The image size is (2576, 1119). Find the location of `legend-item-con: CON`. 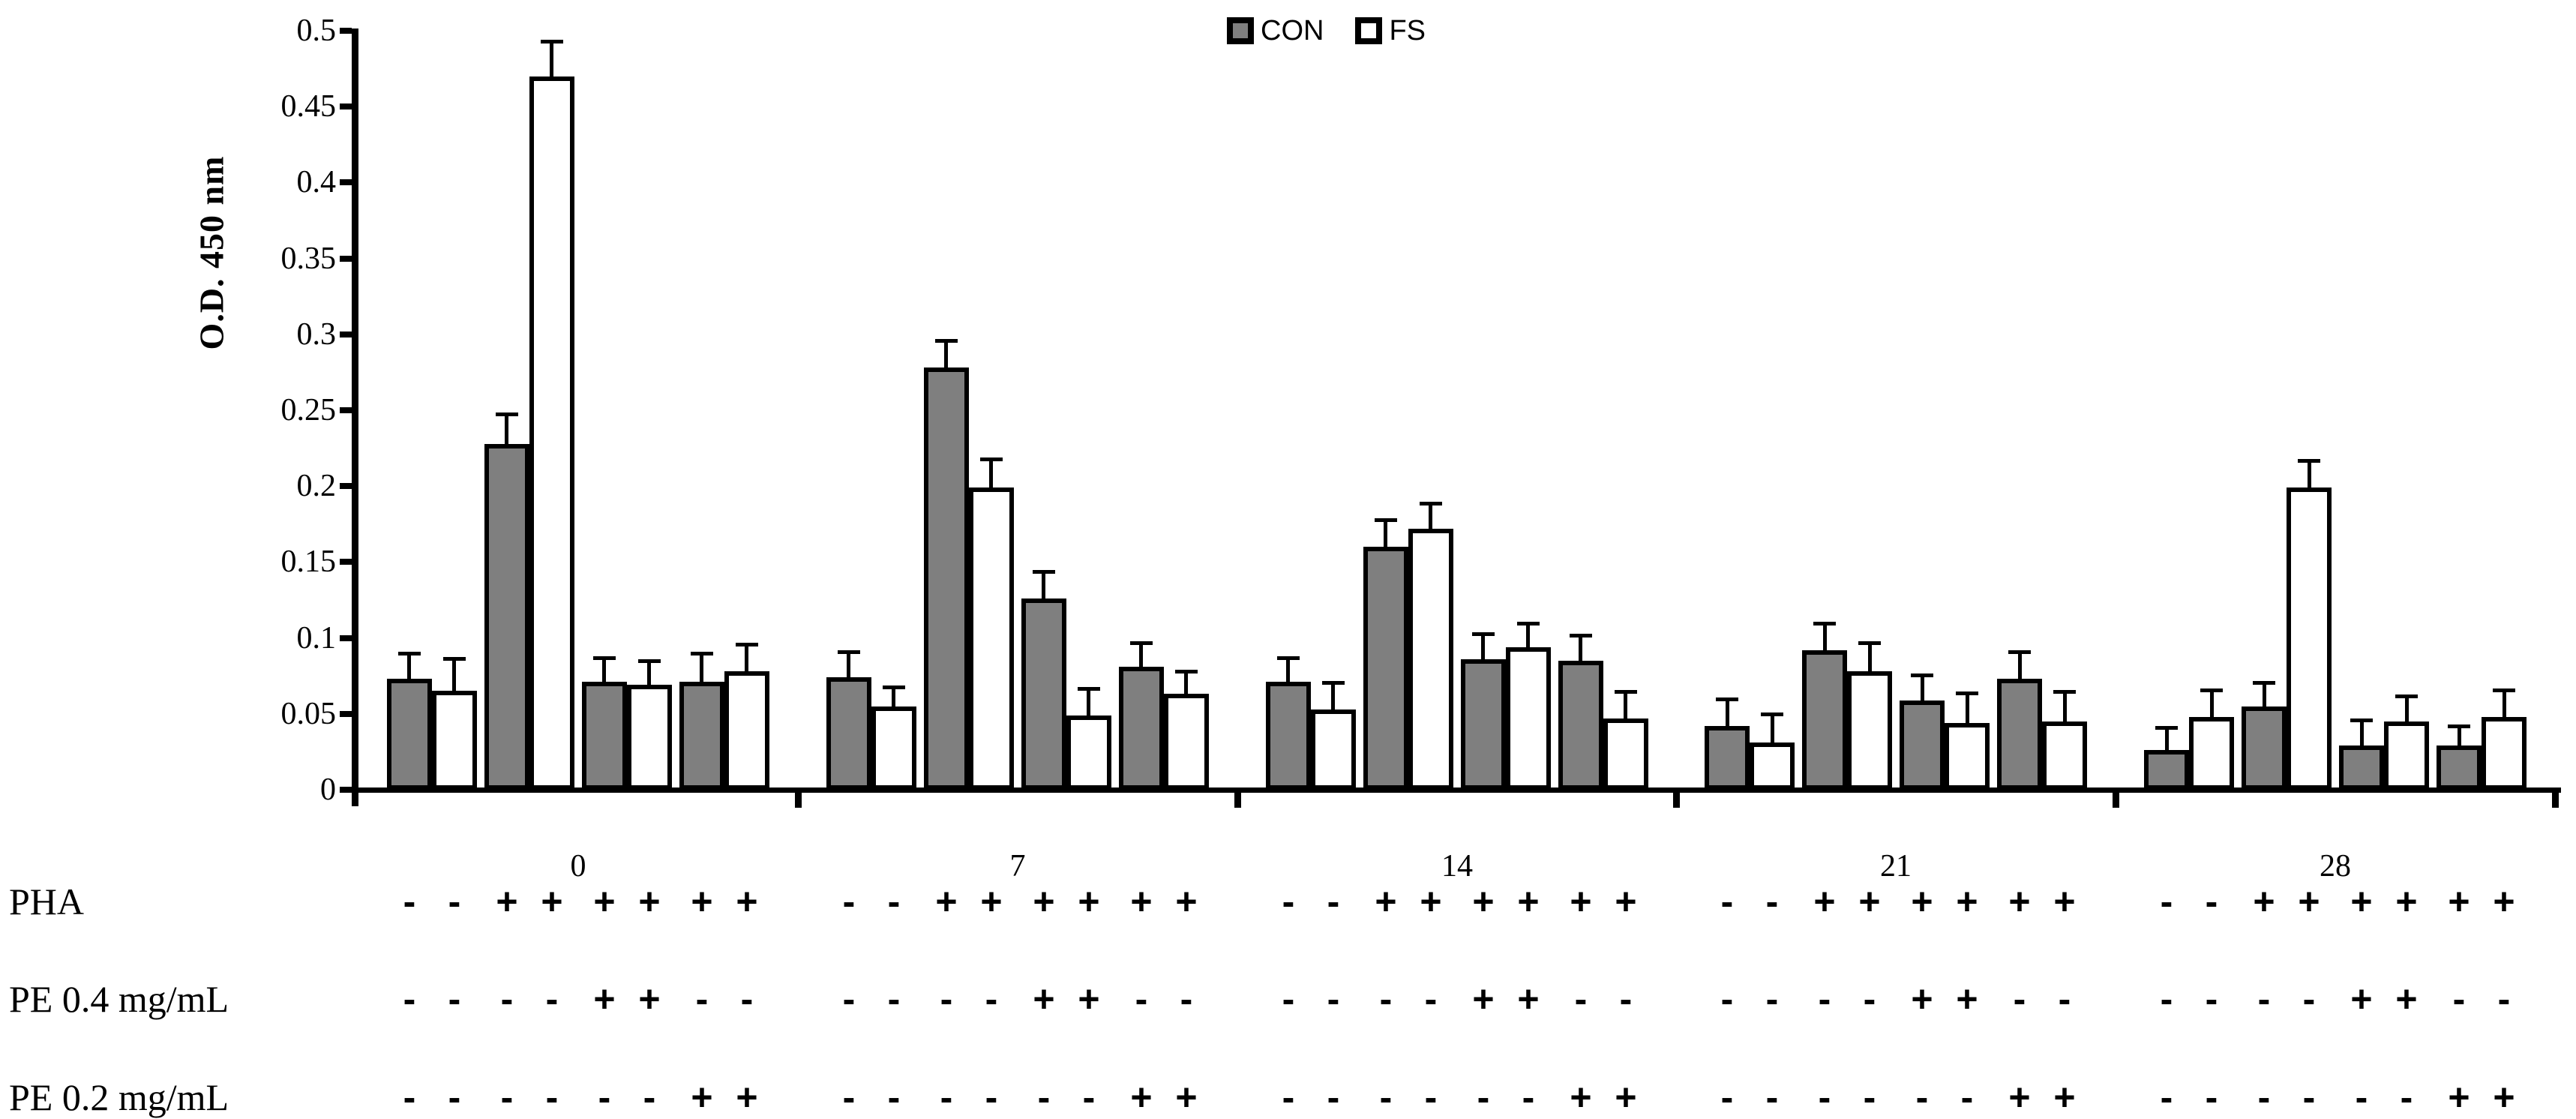

legend-item-con: CON is located at coordinates (1275, 30).